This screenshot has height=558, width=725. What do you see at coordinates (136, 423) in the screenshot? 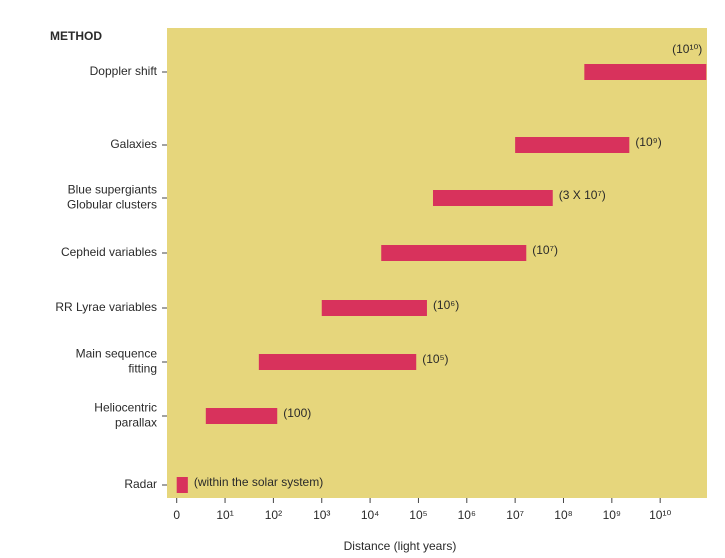
I see `y-tick-label: parallax` at bounding box center [136, 423].